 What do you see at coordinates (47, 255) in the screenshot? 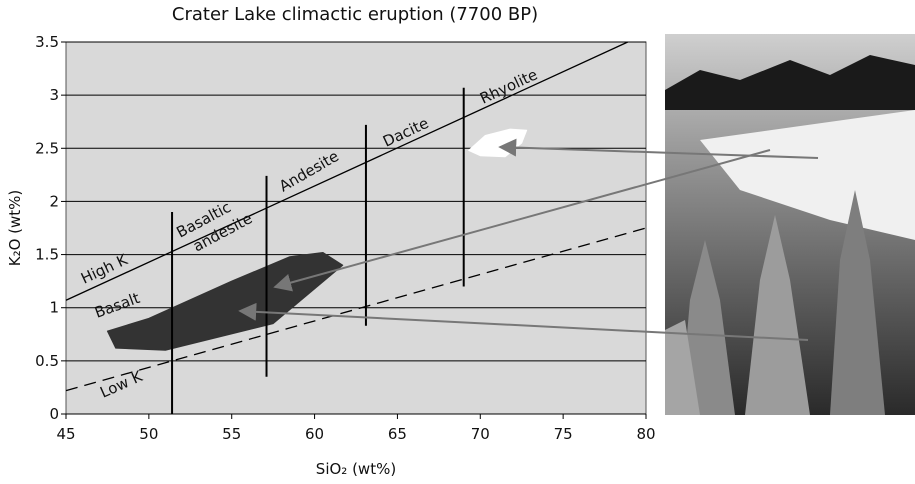
I see `y-tick-label: 1.5` at bounding box center [47, 255].